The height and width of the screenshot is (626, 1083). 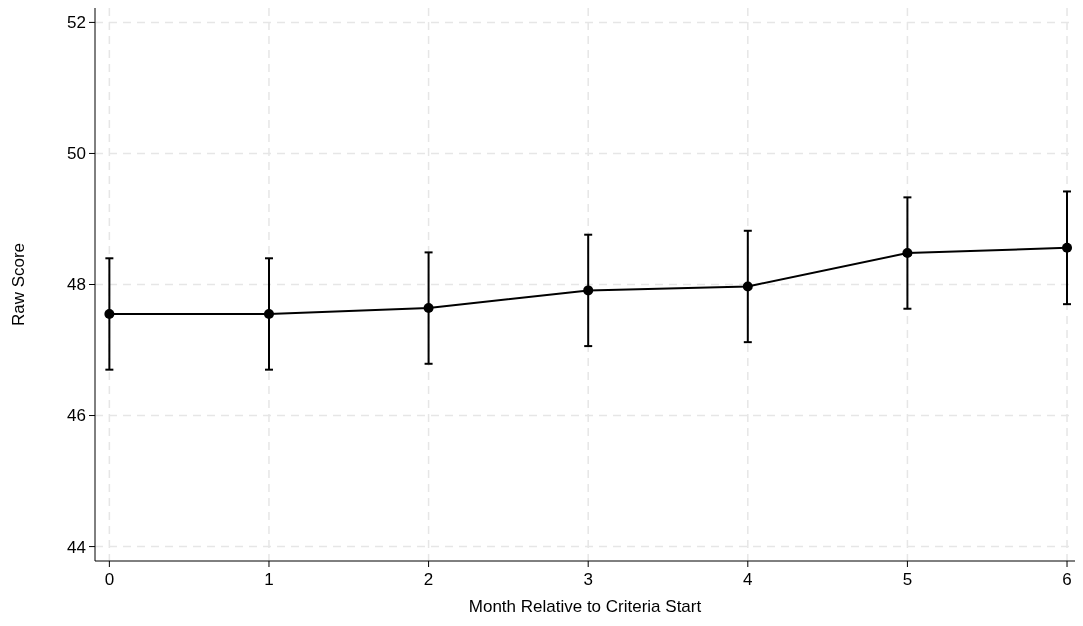 What do you see at coordinates (588, 579) in the screenshot?
I see `x-tick-label: 3` at bounding box center [588, 579].